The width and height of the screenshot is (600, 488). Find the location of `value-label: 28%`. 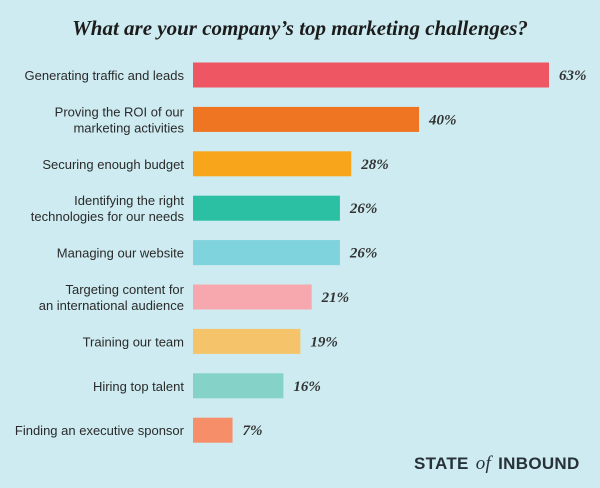

value-label: 28% is located at coordinates (374, 165).